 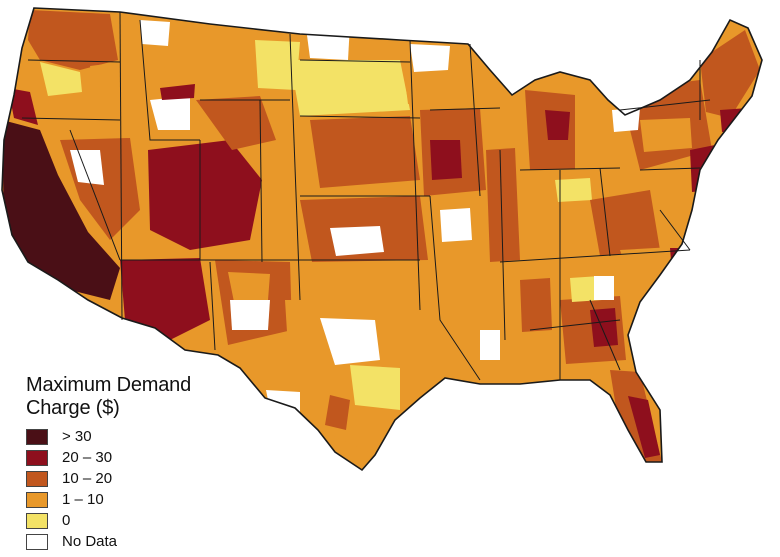 What do you see at coordinates (90, 541) in the screenshot?
I see `legend-label: No Data` at bounding box center [90, 541].